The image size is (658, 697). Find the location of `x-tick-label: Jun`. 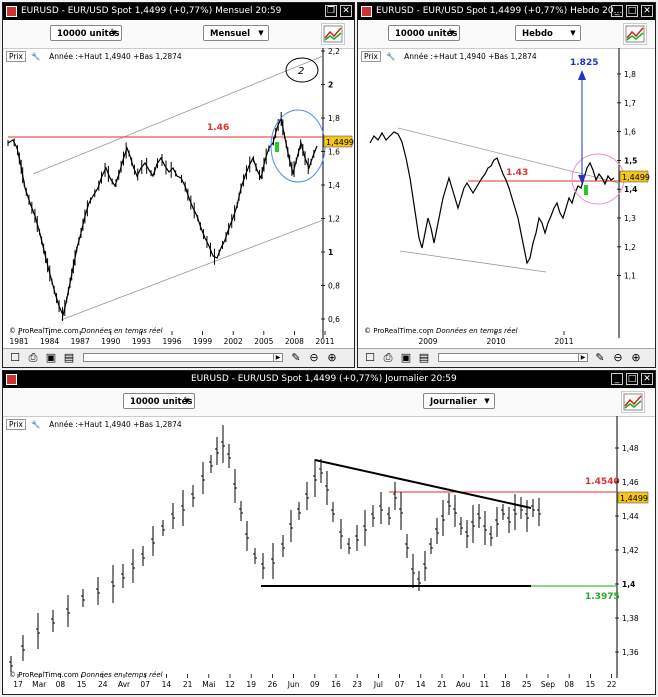

x-tick-label: Jun is located at coordinates (293, 684).